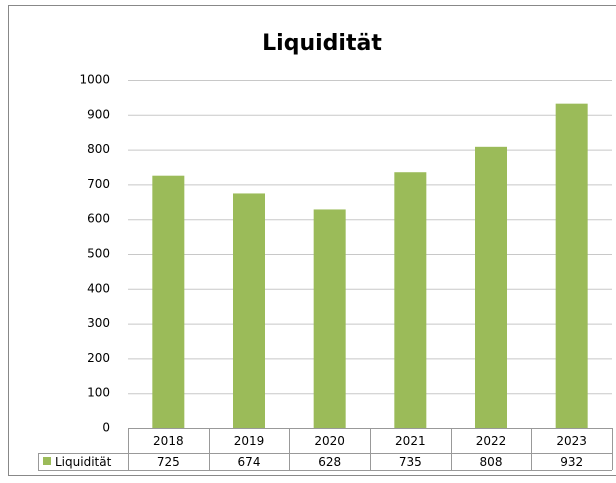  I want to click on y-tick-label: 900, so click(98, 114).